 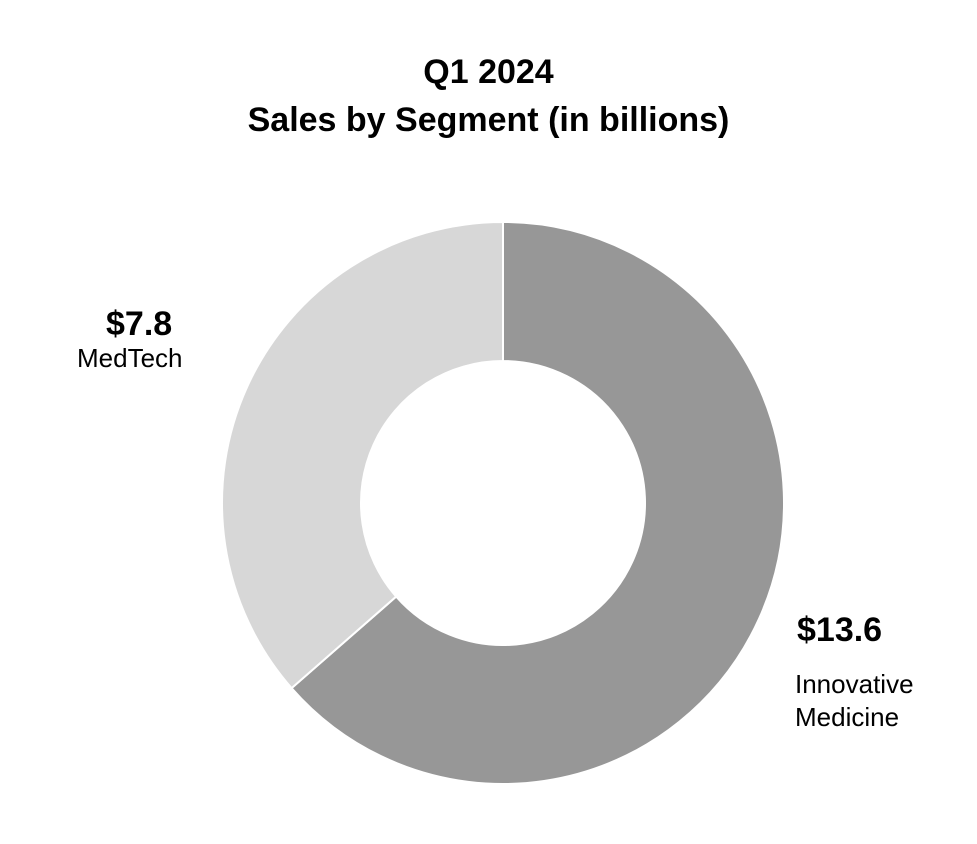 I want to click on chart-subtitle: Sales by Segment (in billions), so click(x=488, y=120).